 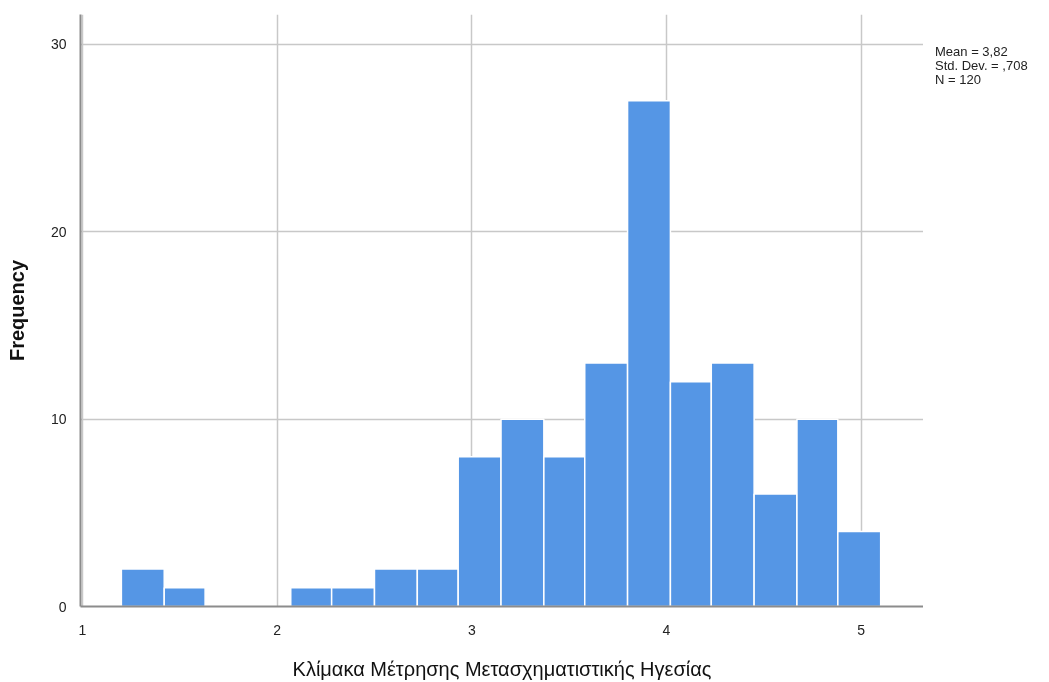 I want to click on y-tick-label: 30, so click(x=58, y=44).